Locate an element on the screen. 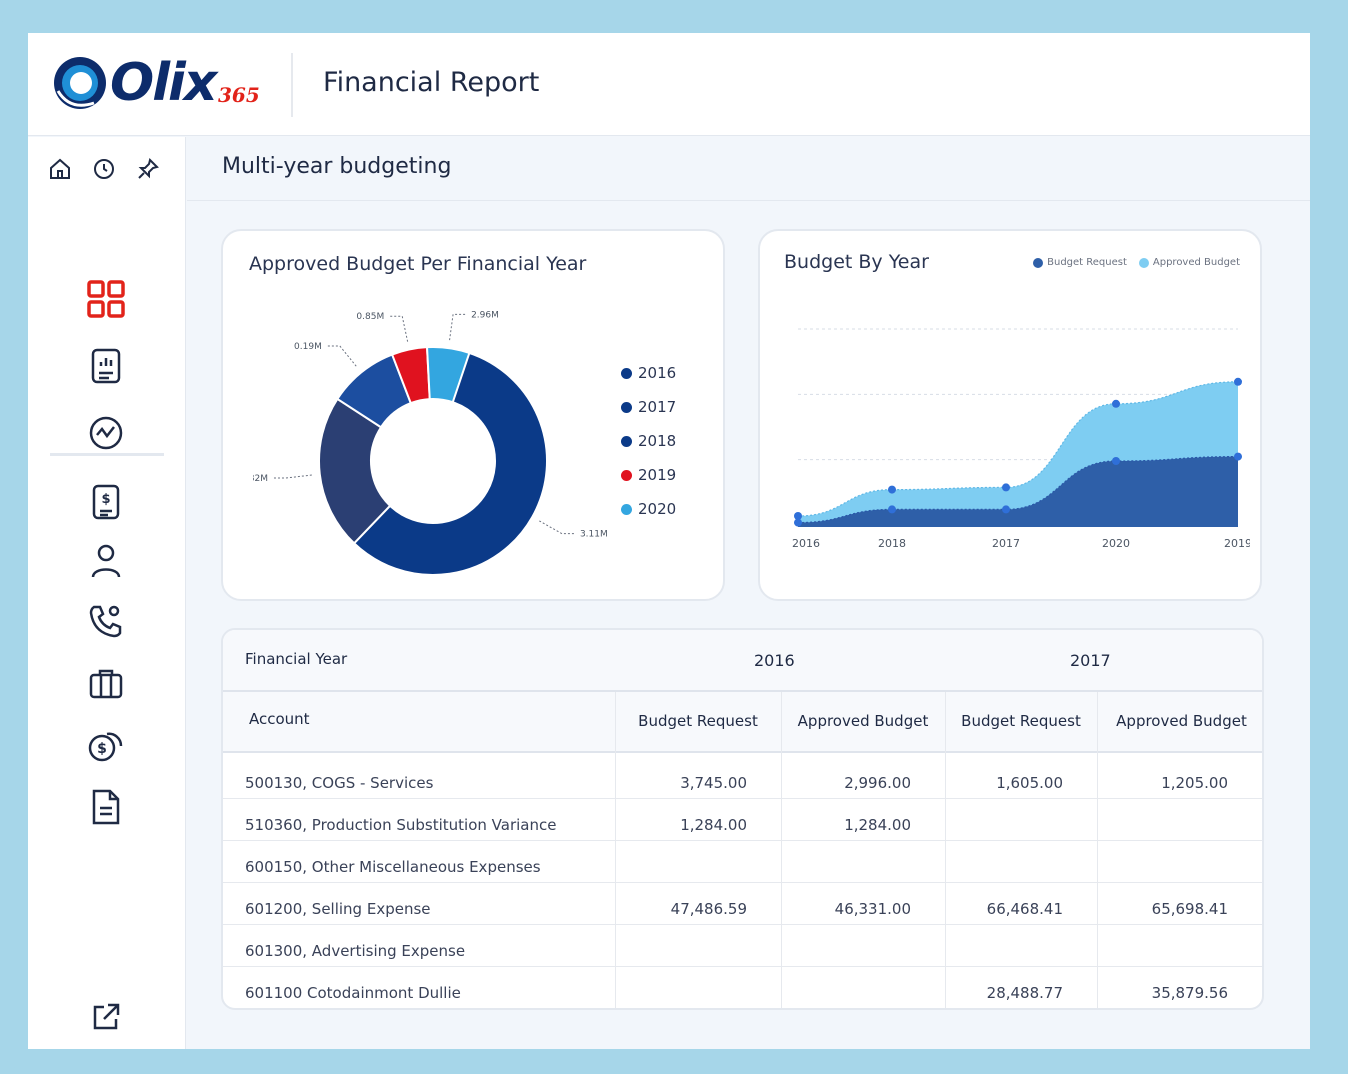 This screenshot has width=1348, height=1074. table-cell-value: 47,486.59 is located at coordinates (708, 909).